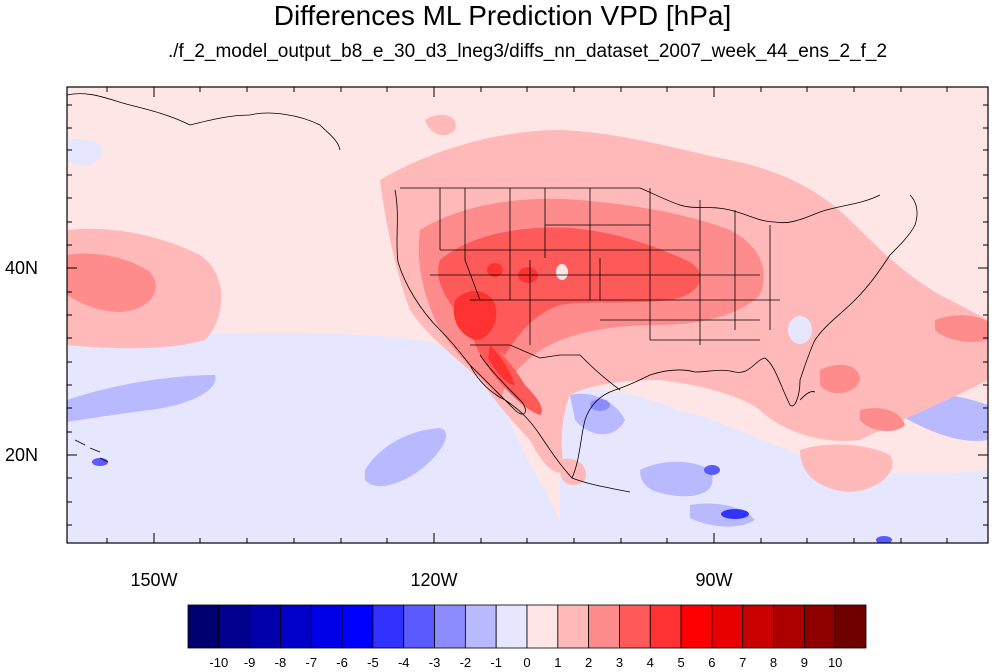  What do you see at coordinates (807, 396) in the screenshot?
I see `bahamas-coast` at bounding box center [807, 396].